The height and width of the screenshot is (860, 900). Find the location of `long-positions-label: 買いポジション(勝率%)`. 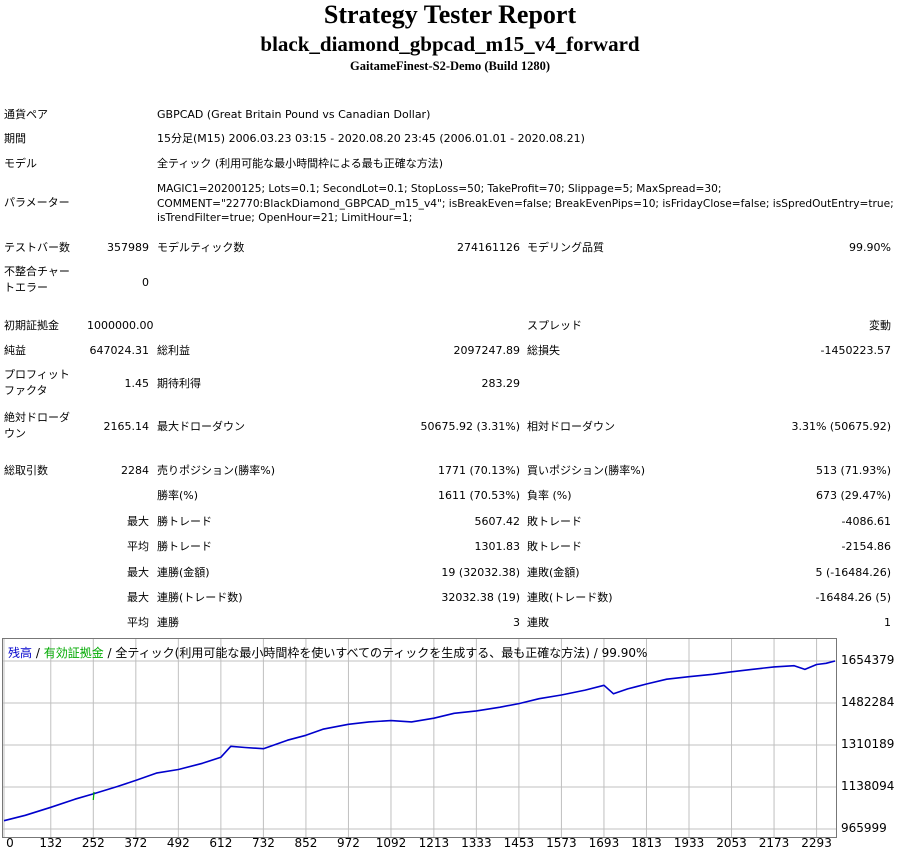

long-positions-label: 買いポジション(勝率%) is located at coordinates (586, 470).